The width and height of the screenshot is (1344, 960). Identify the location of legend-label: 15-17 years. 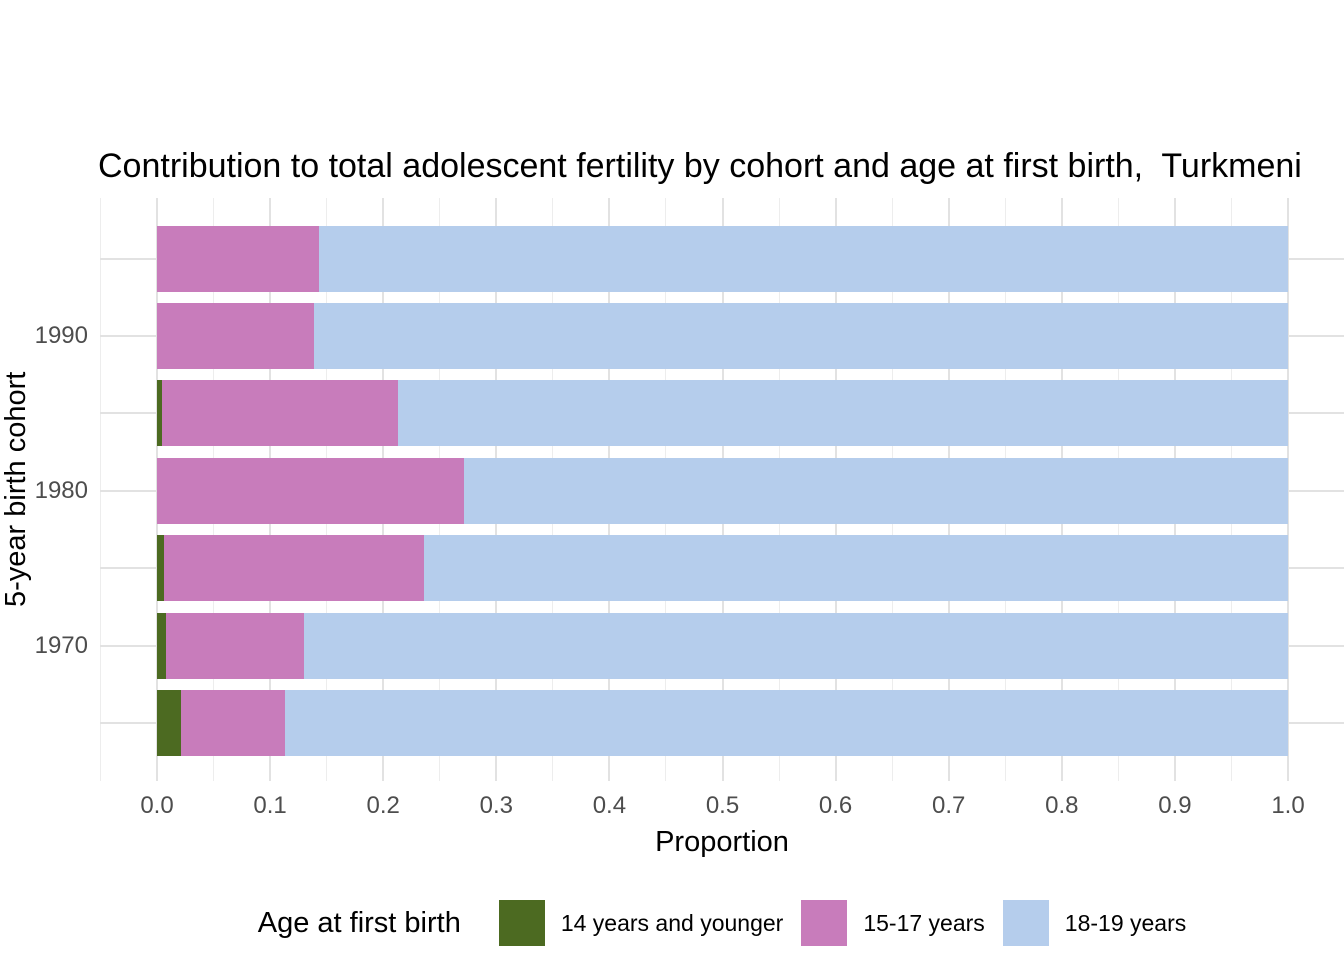
(924, 922).